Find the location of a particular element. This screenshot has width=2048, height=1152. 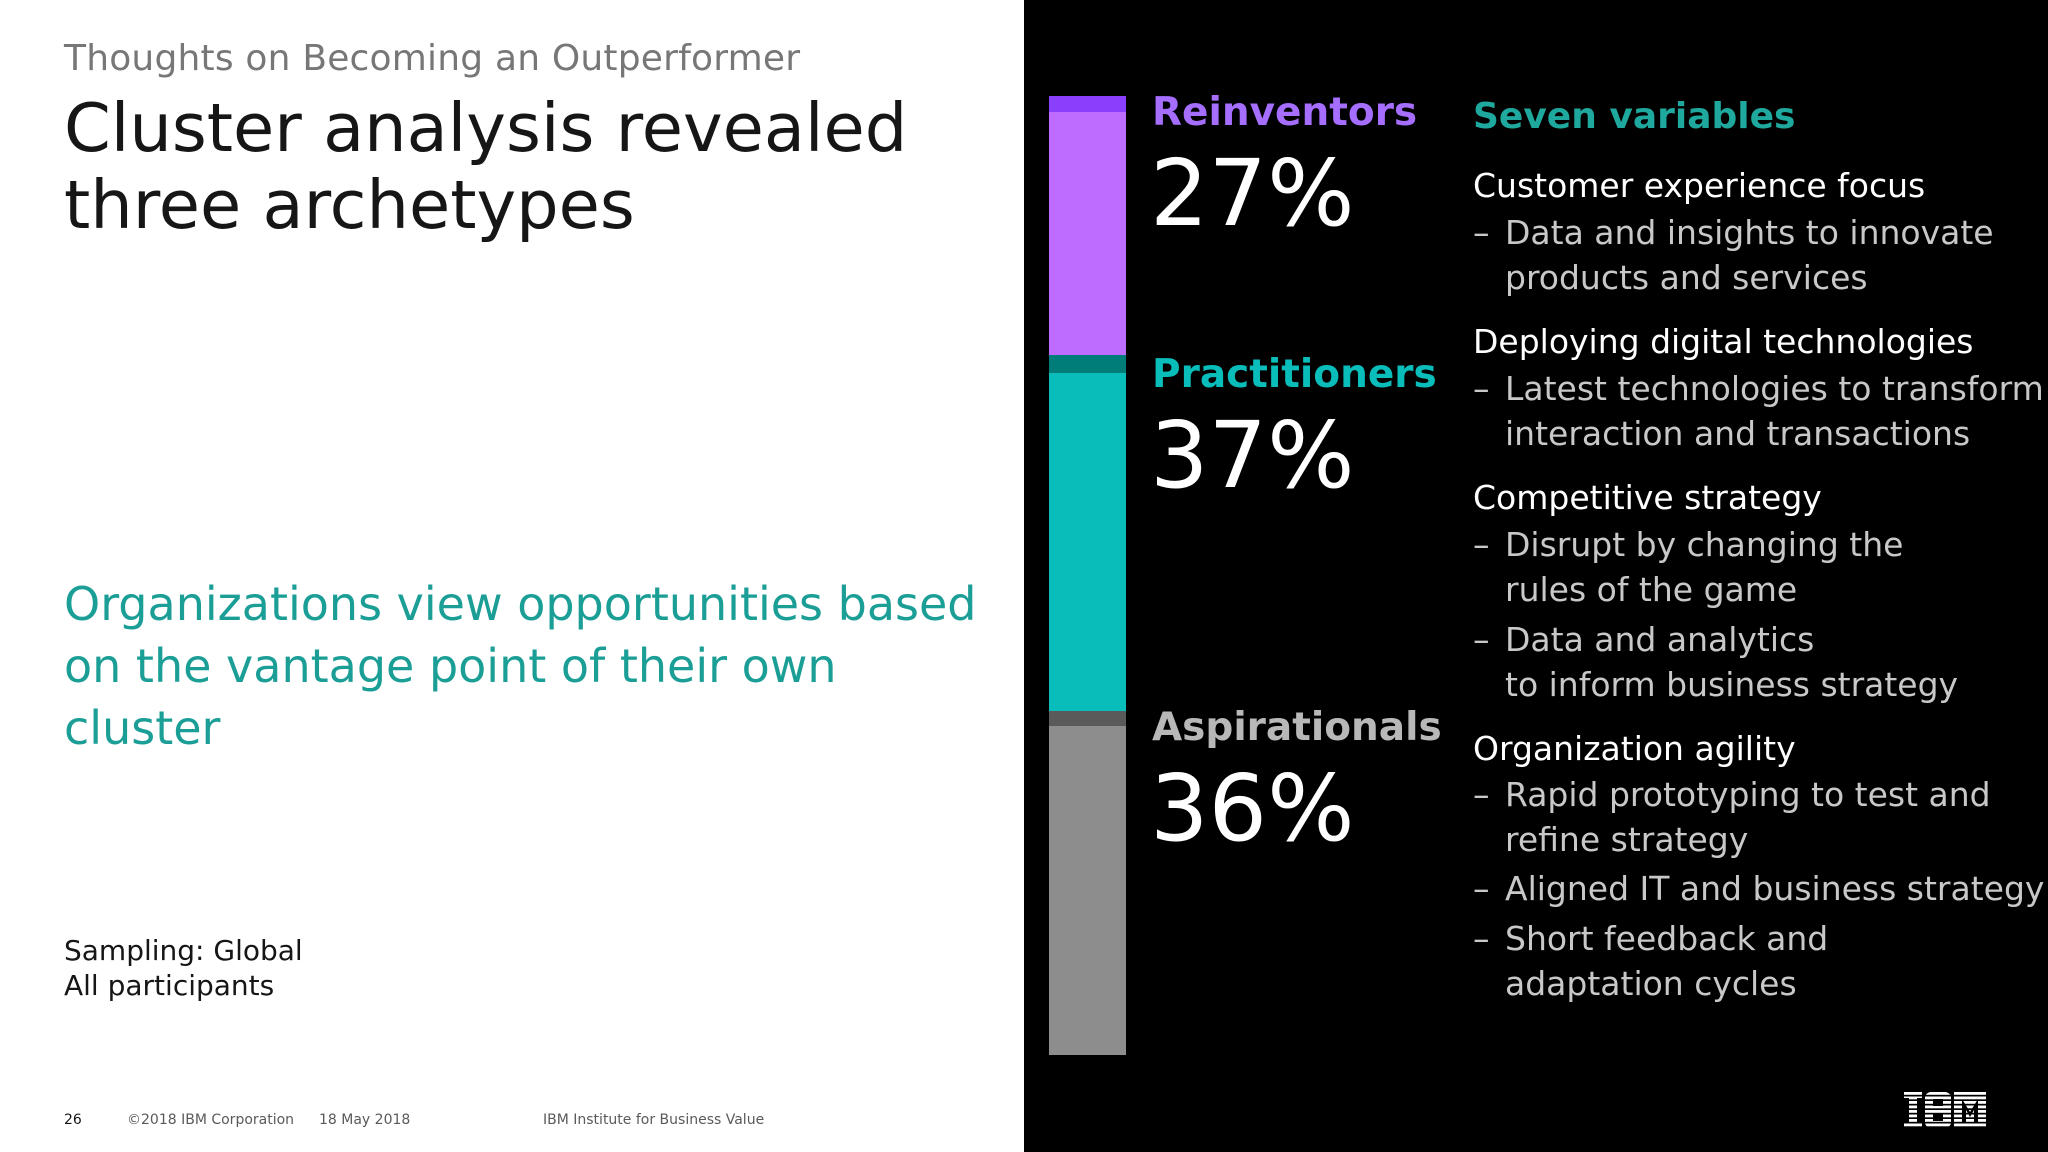

variable-item-line: Disrupt by changing the is located at coordinates (1704, 544).